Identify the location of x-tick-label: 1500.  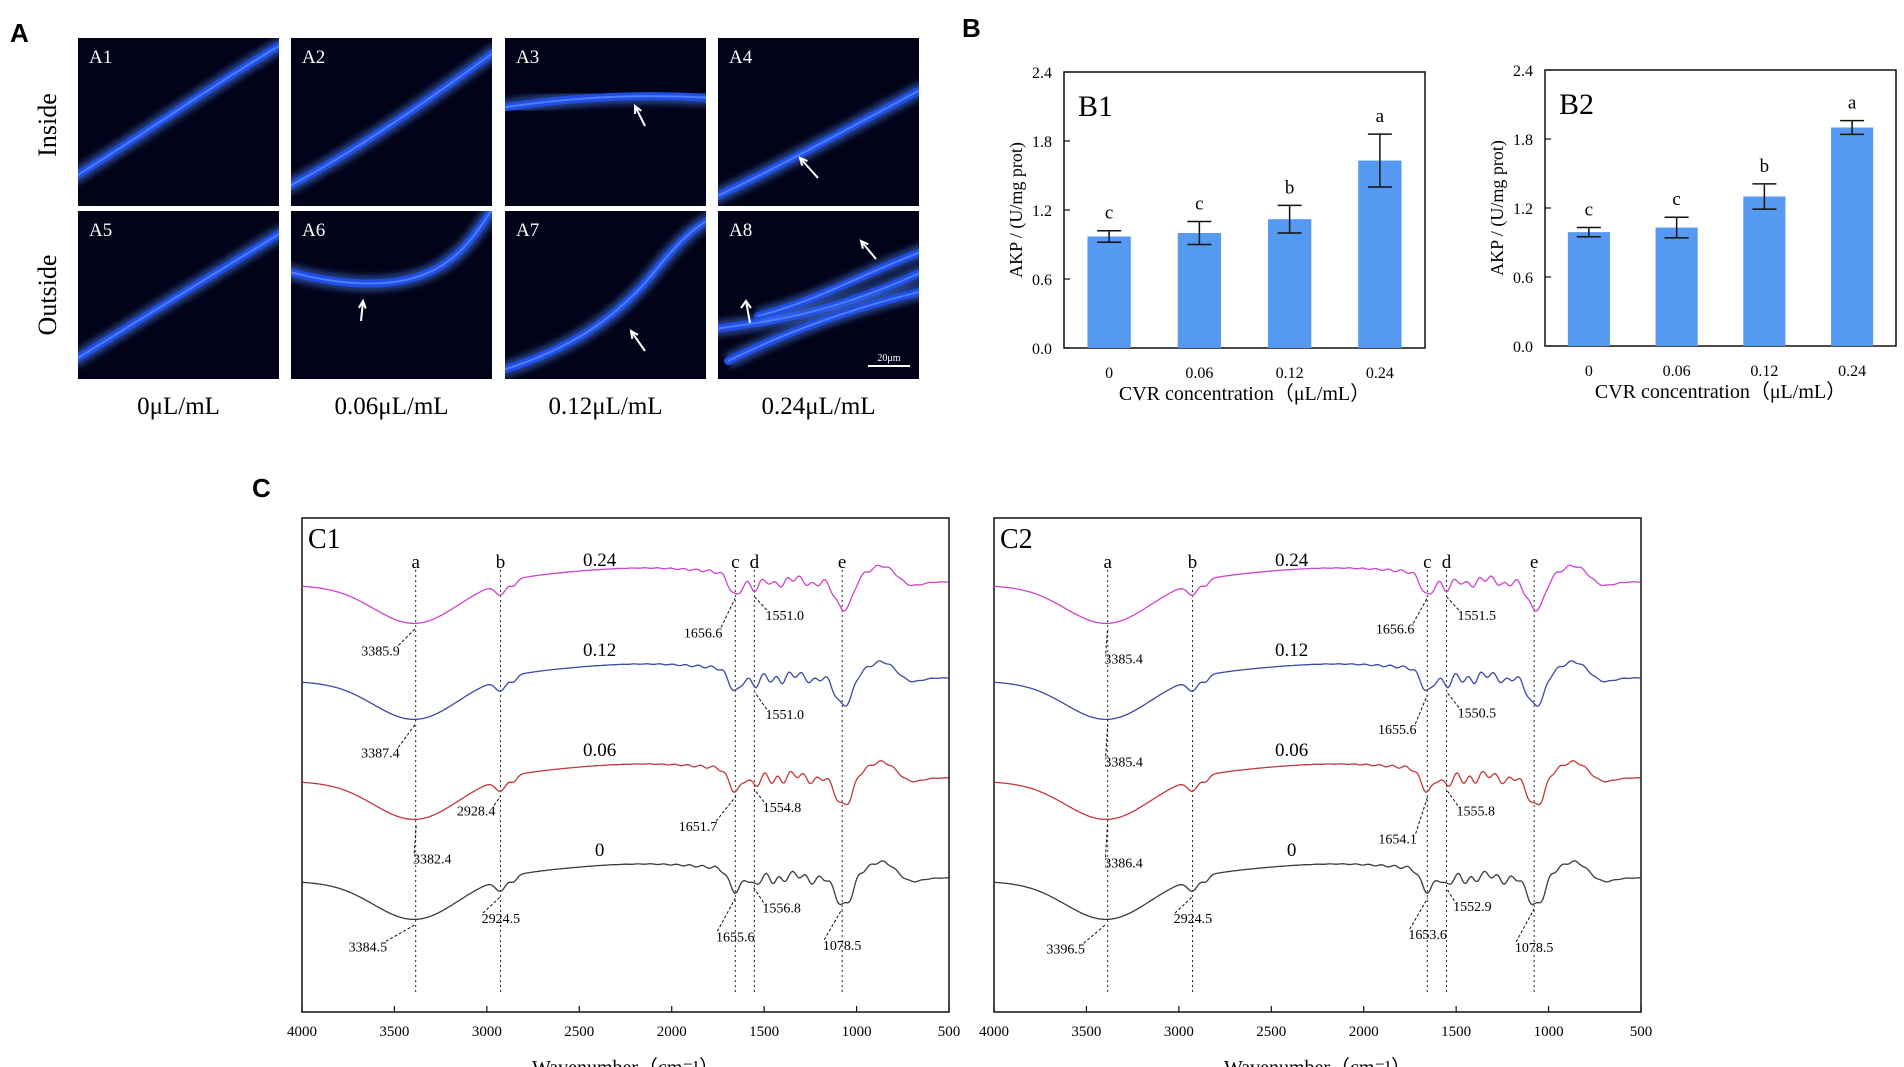
(764, 1032).